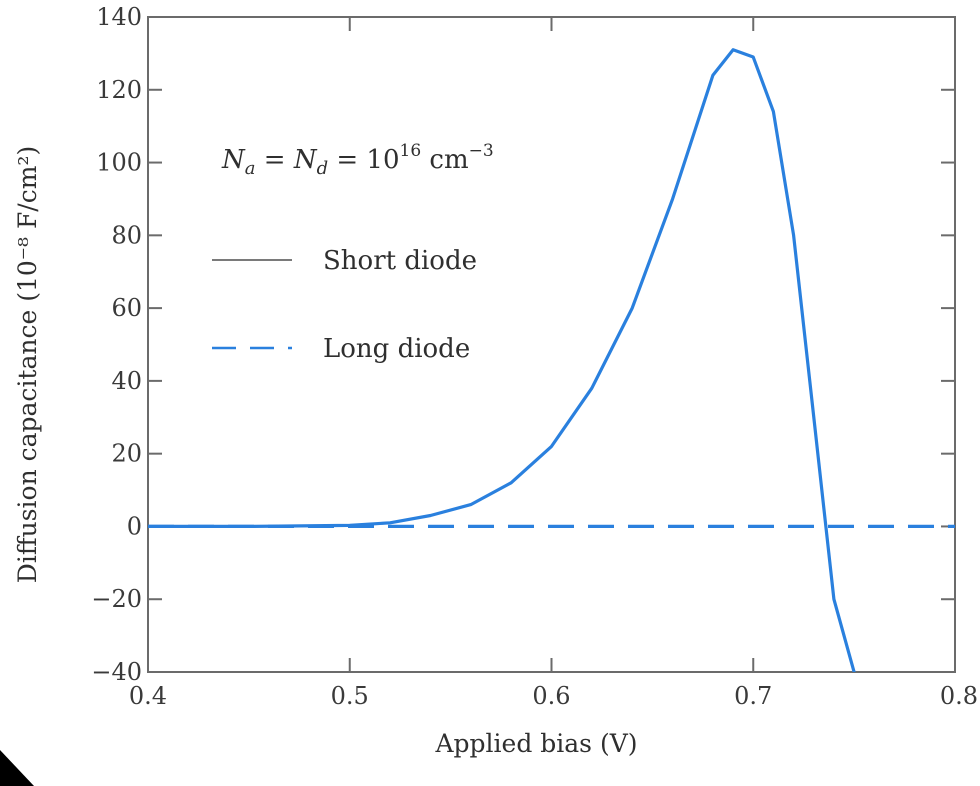  Describe the element at coordinates (126, 381) in the screenshot. I see `y-tick-label: 40` at that location.